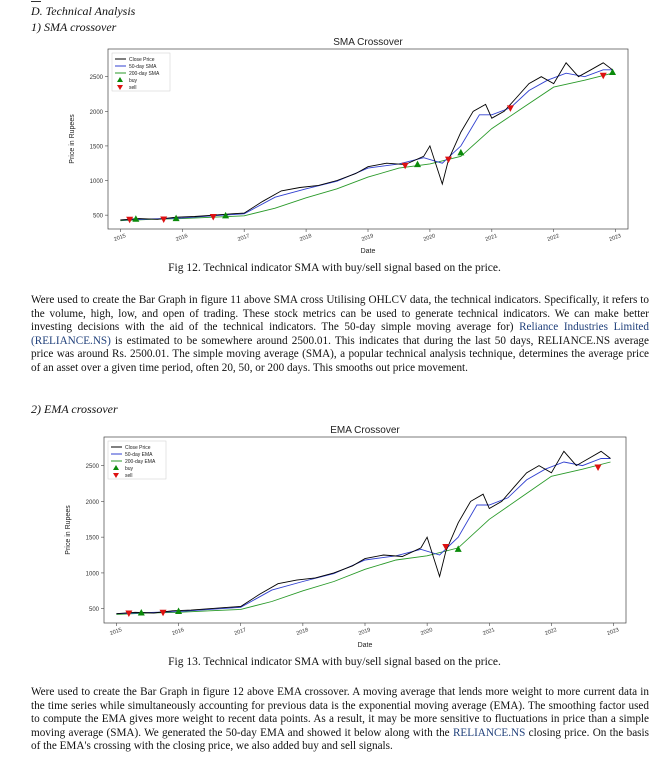 The image size is (669, 768). I want to click on chart-title: EMA Crossover, so click(365, 430).